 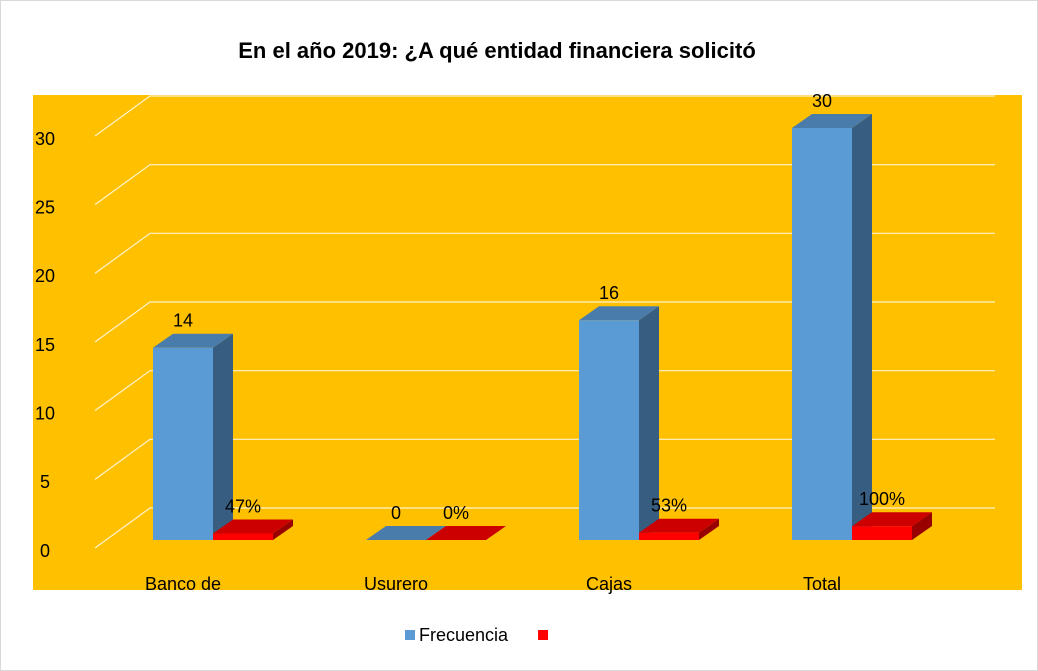 What do you see at coordinates (669, 505) in the screenshot?
I see `data-label: 53%` at bounding box center [669, 505].